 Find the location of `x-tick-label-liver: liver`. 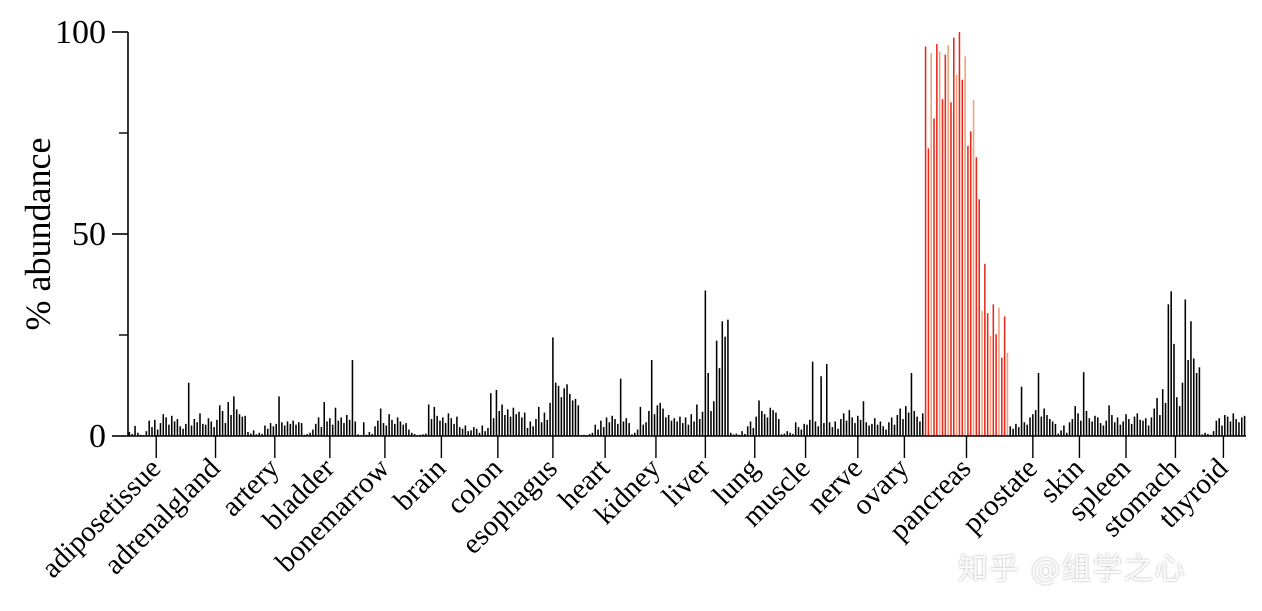

x-tick-label-liver: liver is located at coordinates (686, 482).